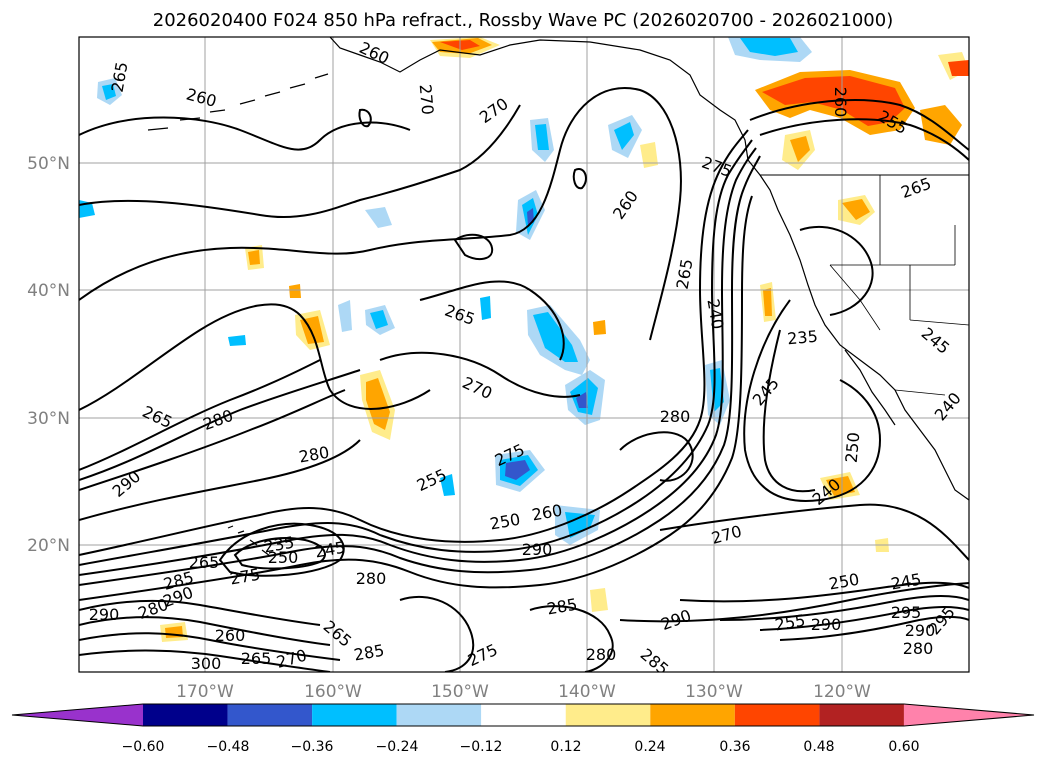  Describe the element at coordinates (906, 612) in the screenshot. I see `contour-label: 295` at that location.